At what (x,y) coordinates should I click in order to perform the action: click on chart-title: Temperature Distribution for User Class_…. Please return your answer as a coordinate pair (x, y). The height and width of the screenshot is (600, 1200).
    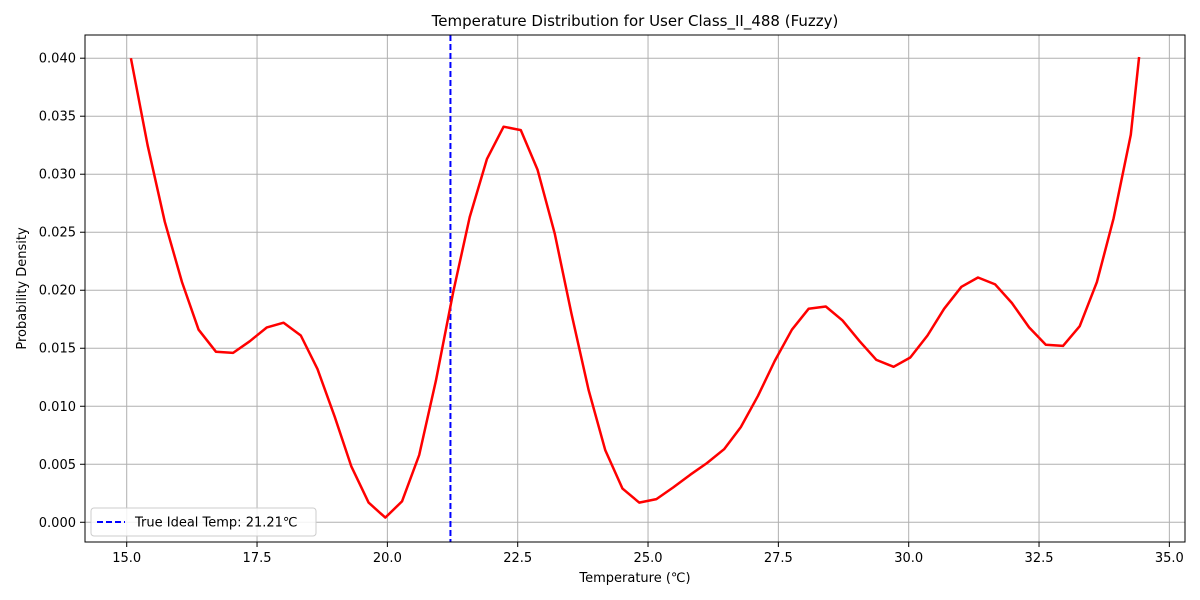
    Looking at the image, I should click on (635, 21).